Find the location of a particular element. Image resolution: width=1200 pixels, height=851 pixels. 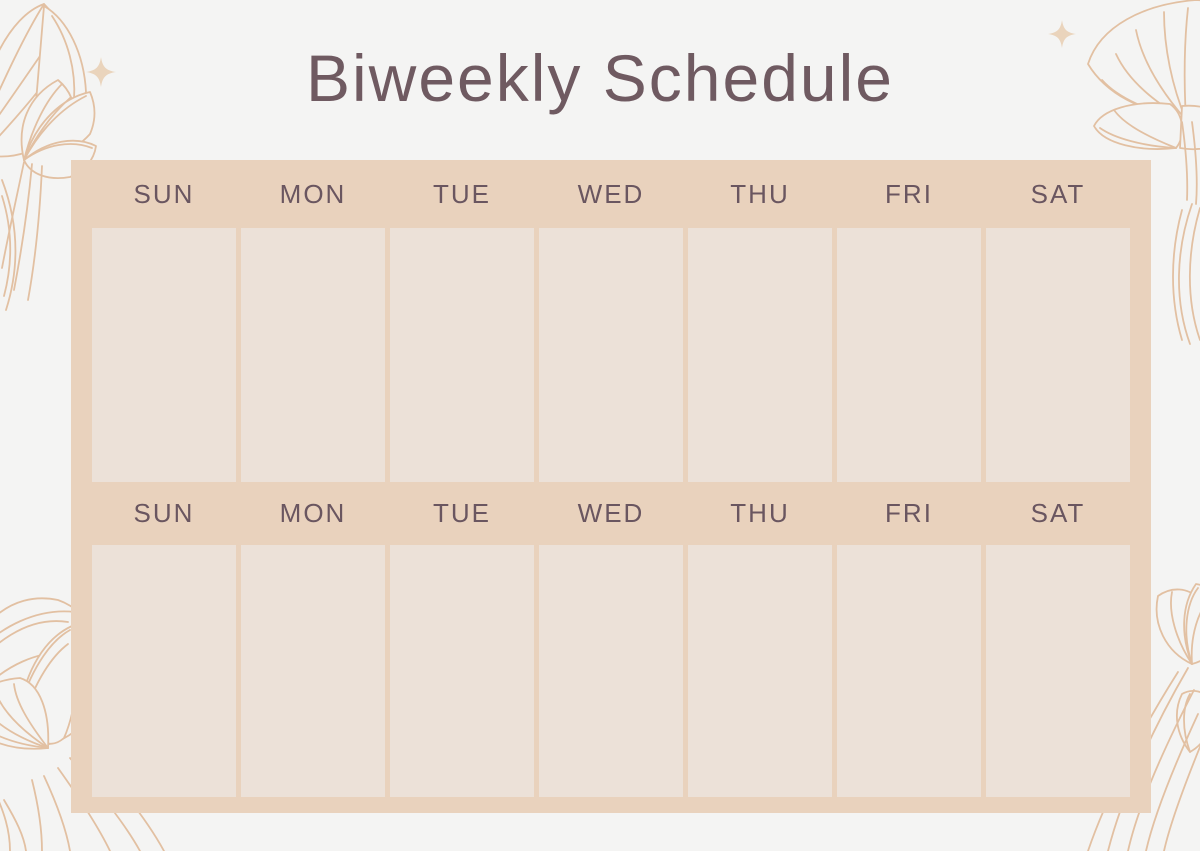

week1-header-row: SUN MON TUE WED THU FRI SAT is located at coordinates (611, 194).